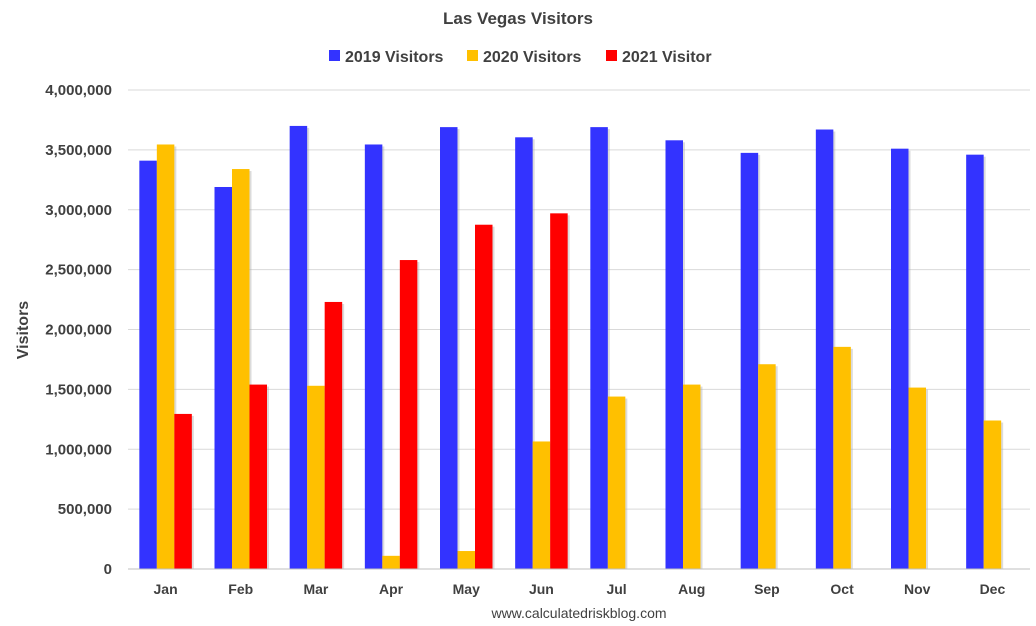 The width and height of the screenshot is (1036, 626). What do you see at coordinates (484, 396) in the screenshot?
I see `bar-2021-visitor-may` at bounding box center [484, 396].